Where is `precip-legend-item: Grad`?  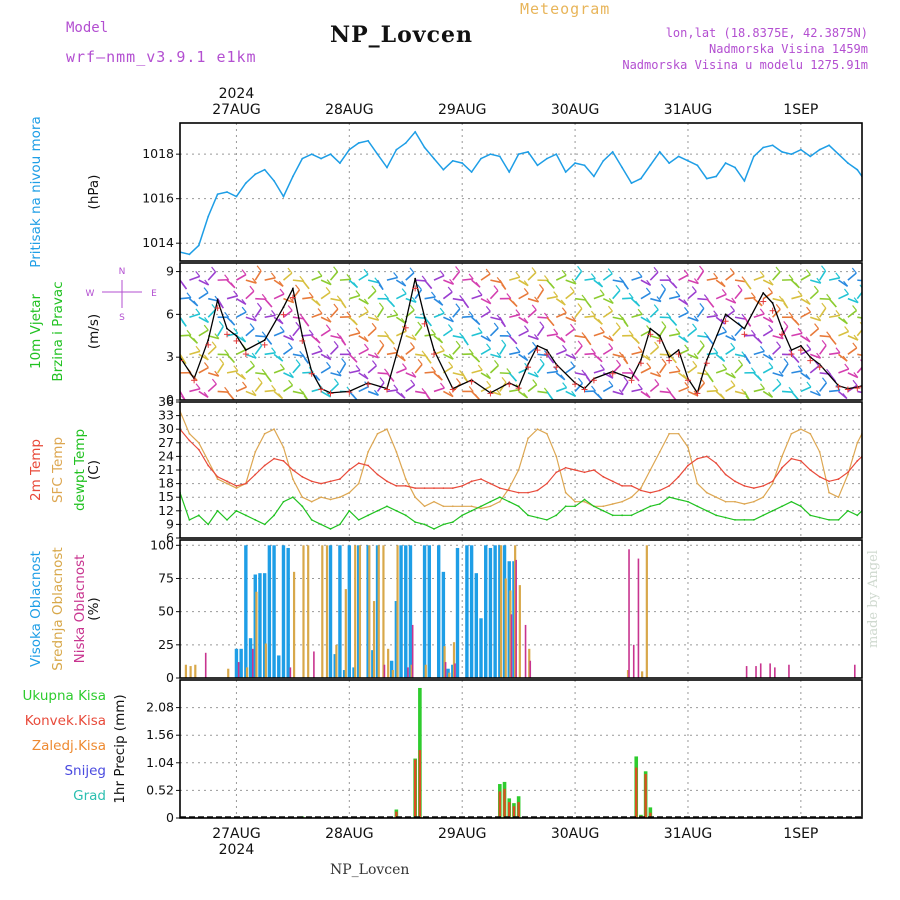 precip-legend-item: Grad is located at coordinates (89, 796).